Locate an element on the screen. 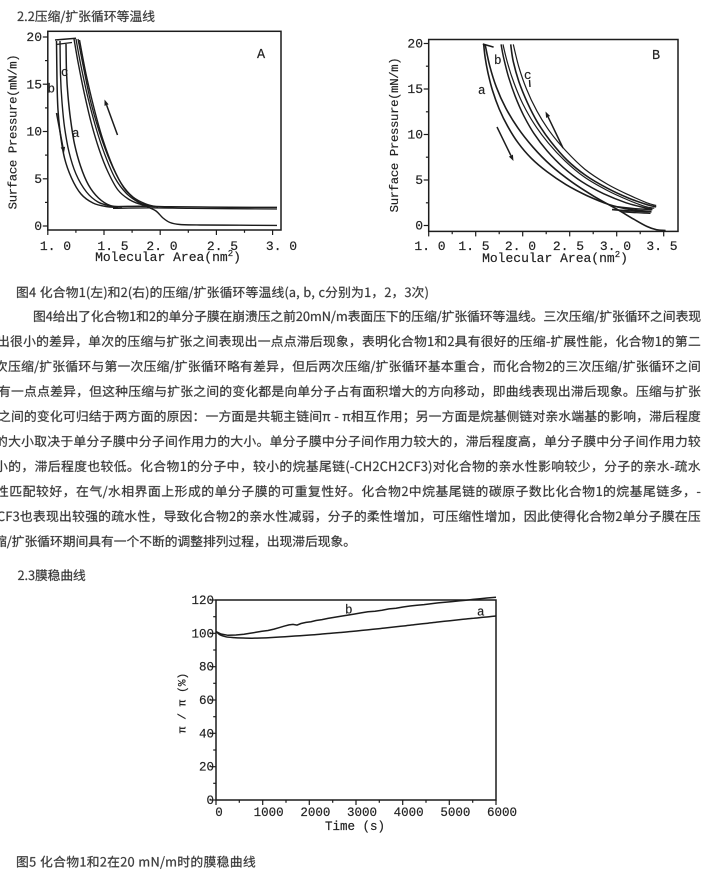  svg-text: 3000 is located at coordinates (362, 813).